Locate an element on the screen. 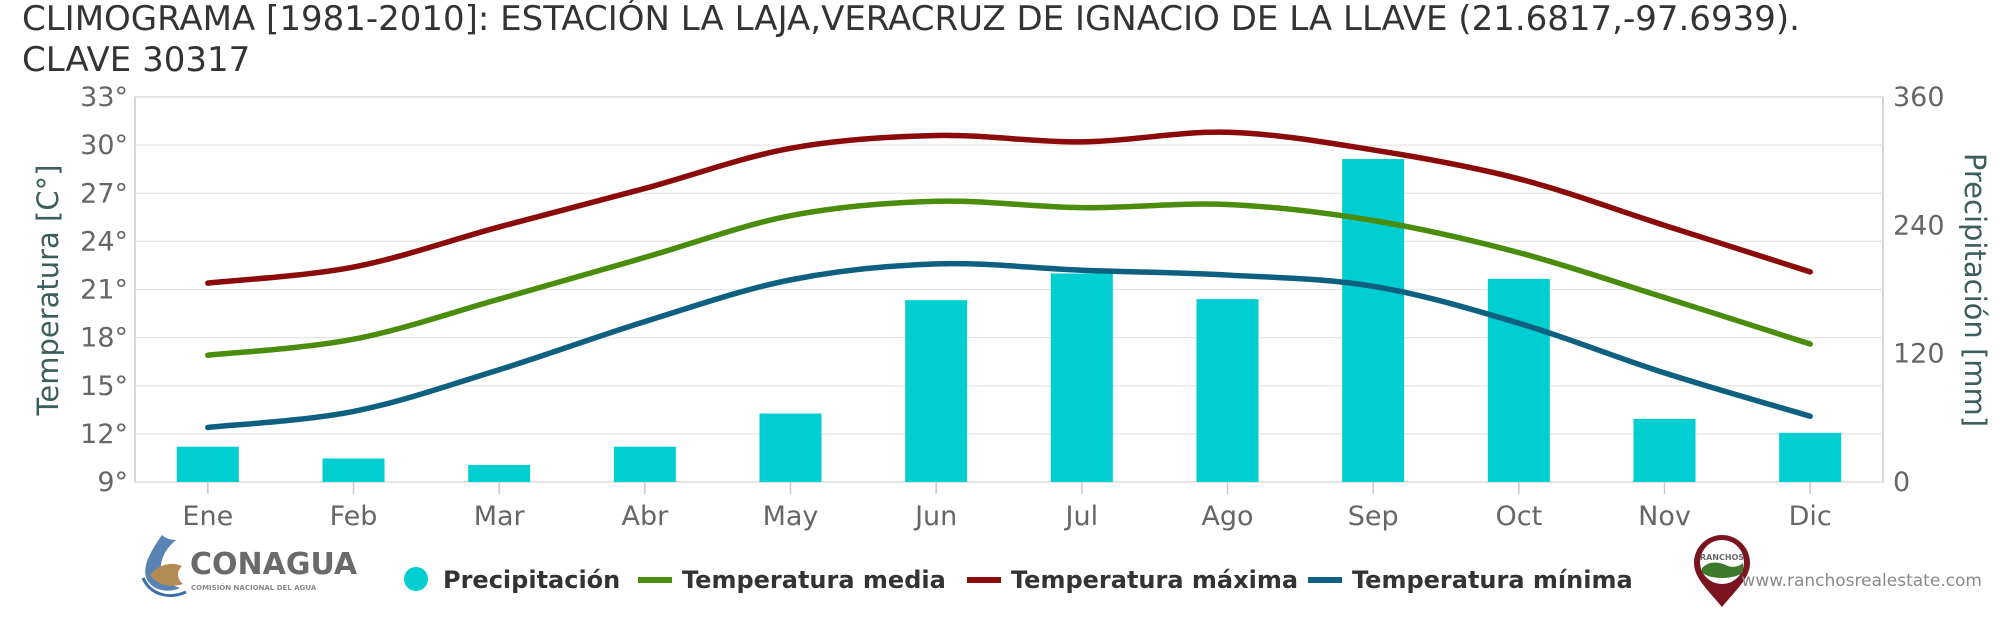 The image size is (2000, 620). y-left-tick-label: 12° is located at coordinates (104, 434).